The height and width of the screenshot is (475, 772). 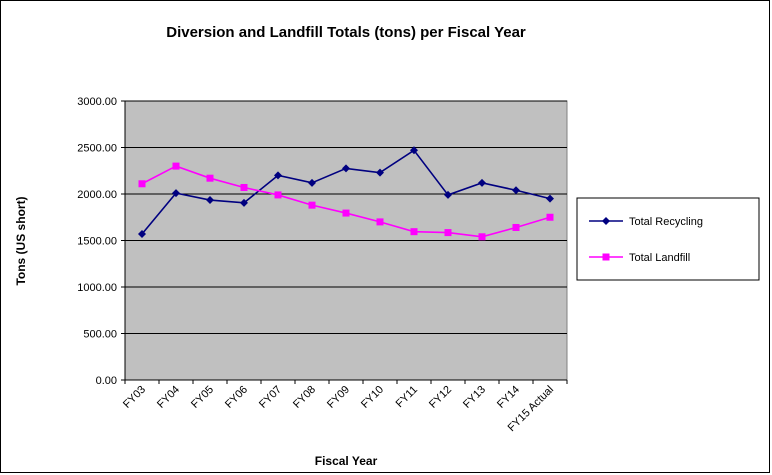 I want to click on legend-box, so click(x=668, y=239).